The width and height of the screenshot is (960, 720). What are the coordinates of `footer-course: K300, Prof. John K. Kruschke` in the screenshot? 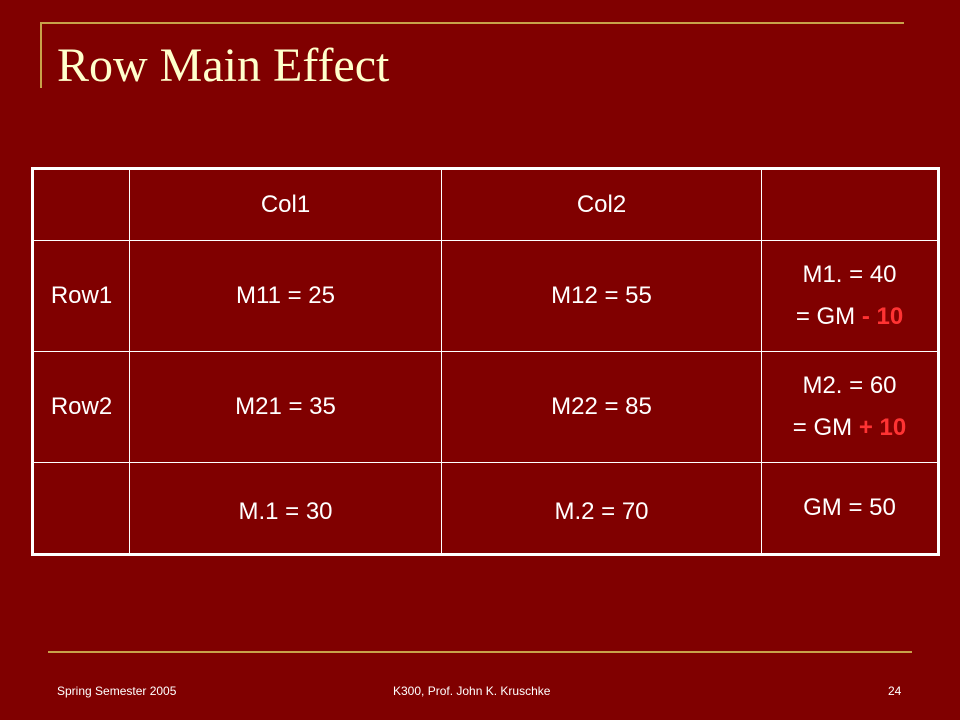 It's located at (472, 691).